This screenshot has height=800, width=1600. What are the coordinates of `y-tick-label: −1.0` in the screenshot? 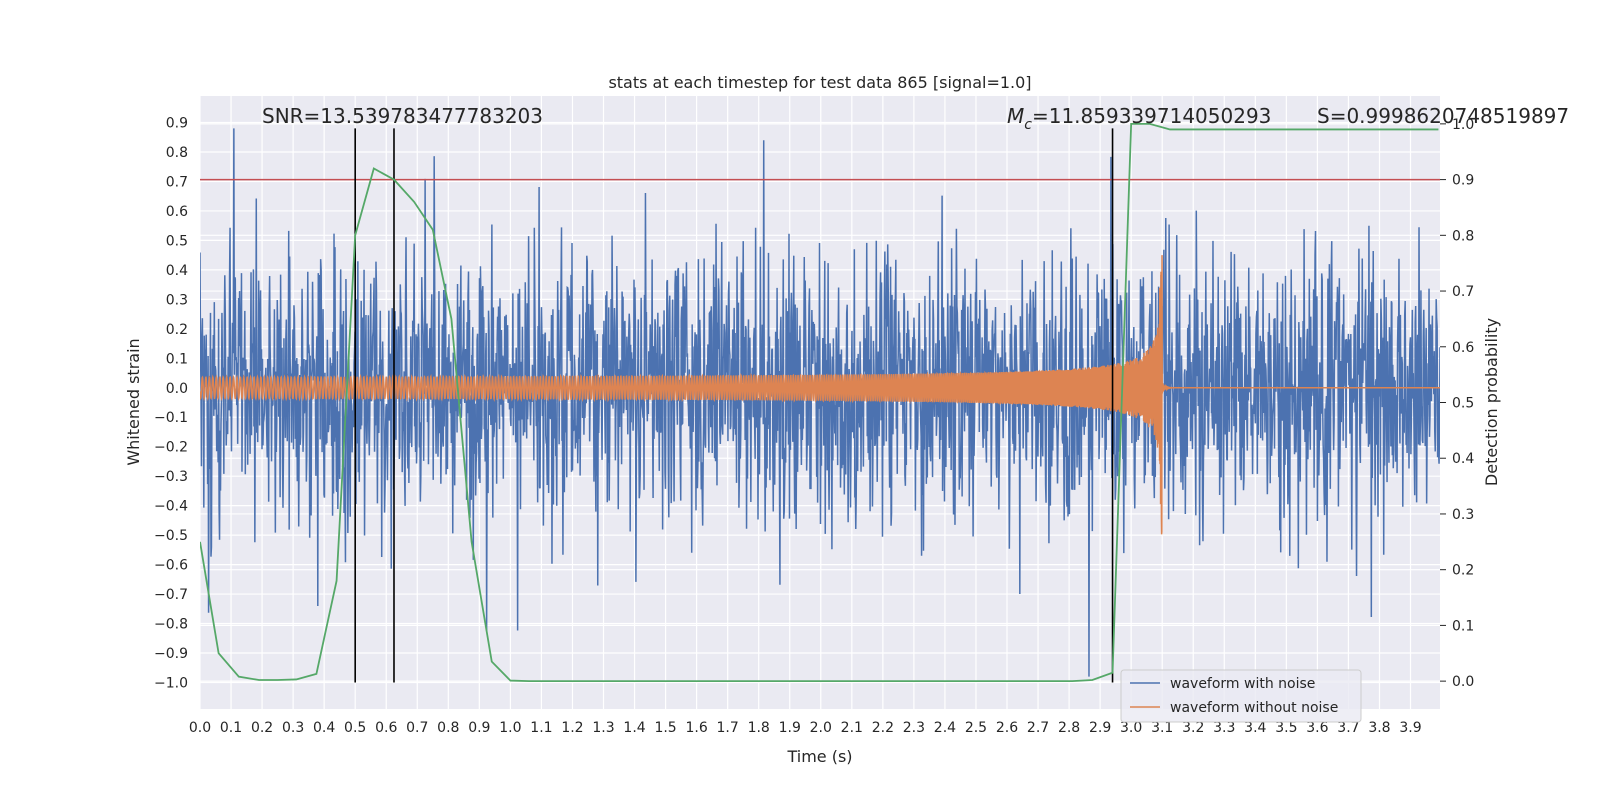 It's located at (171, 683).